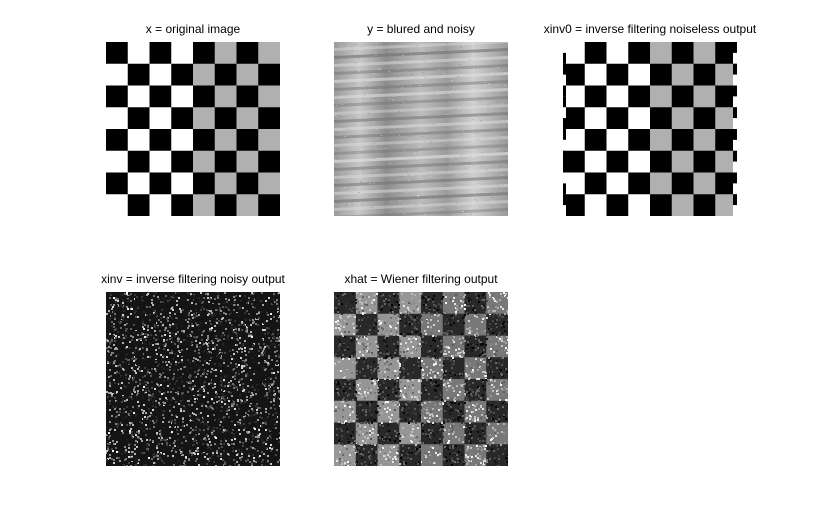  Describe the element at coordinates (650, 129) in the screenshot. I see `inverse-filtering-noiseless-image` at that location.